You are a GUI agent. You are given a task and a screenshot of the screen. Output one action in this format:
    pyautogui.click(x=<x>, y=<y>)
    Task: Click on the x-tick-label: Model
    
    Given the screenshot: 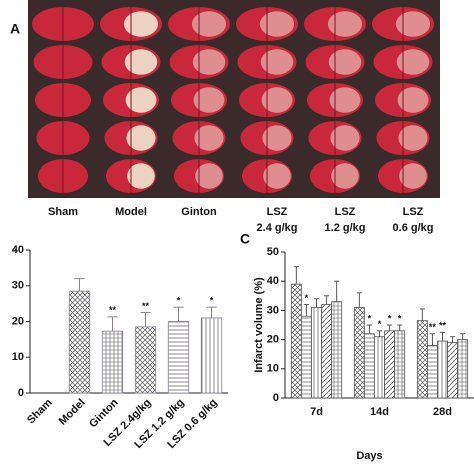 What is the action you would take?
    pyautogui.click(x=72, y=412)
    